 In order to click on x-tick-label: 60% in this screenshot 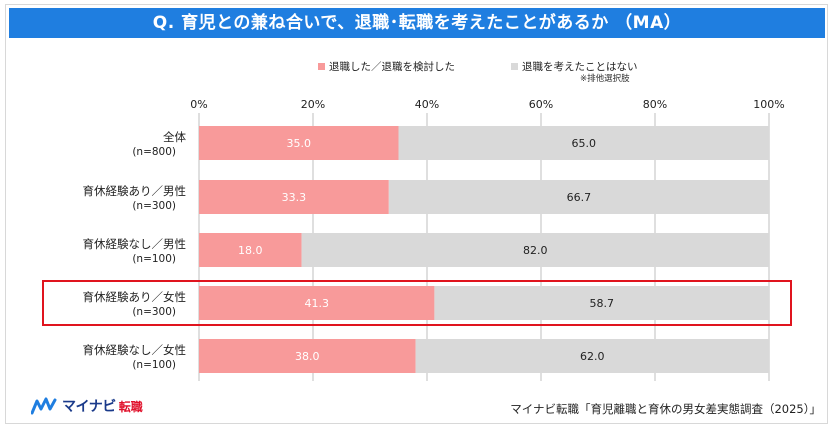, I will do `click(541, 104)`.